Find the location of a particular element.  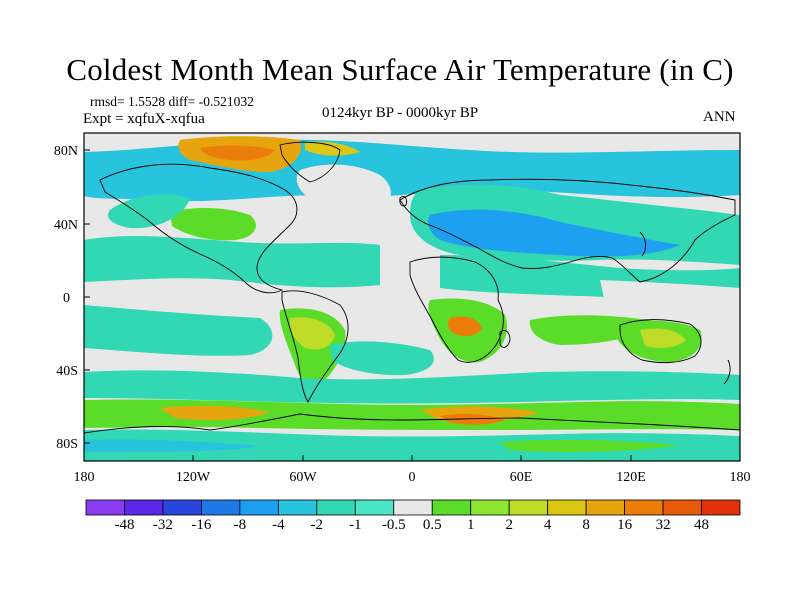

colorbar-label: 4 is located at coordinates (547, 525).